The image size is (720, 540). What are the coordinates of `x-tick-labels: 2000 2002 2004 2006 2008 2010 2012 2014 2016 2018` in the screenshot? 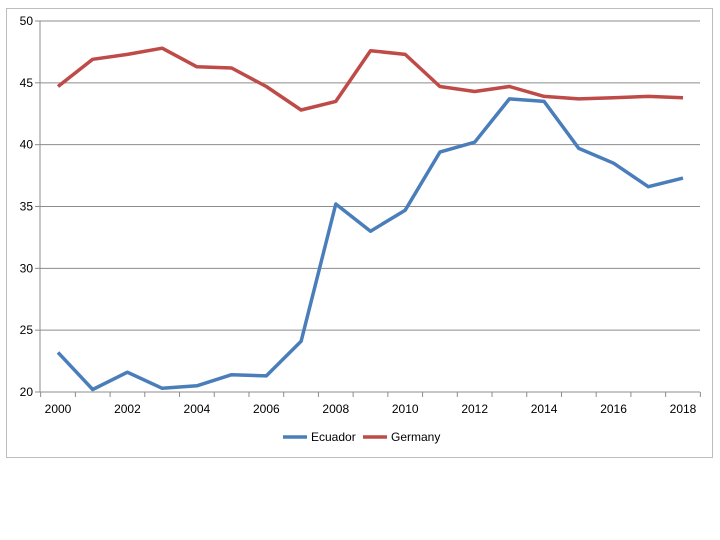 It's located at (371, 409).